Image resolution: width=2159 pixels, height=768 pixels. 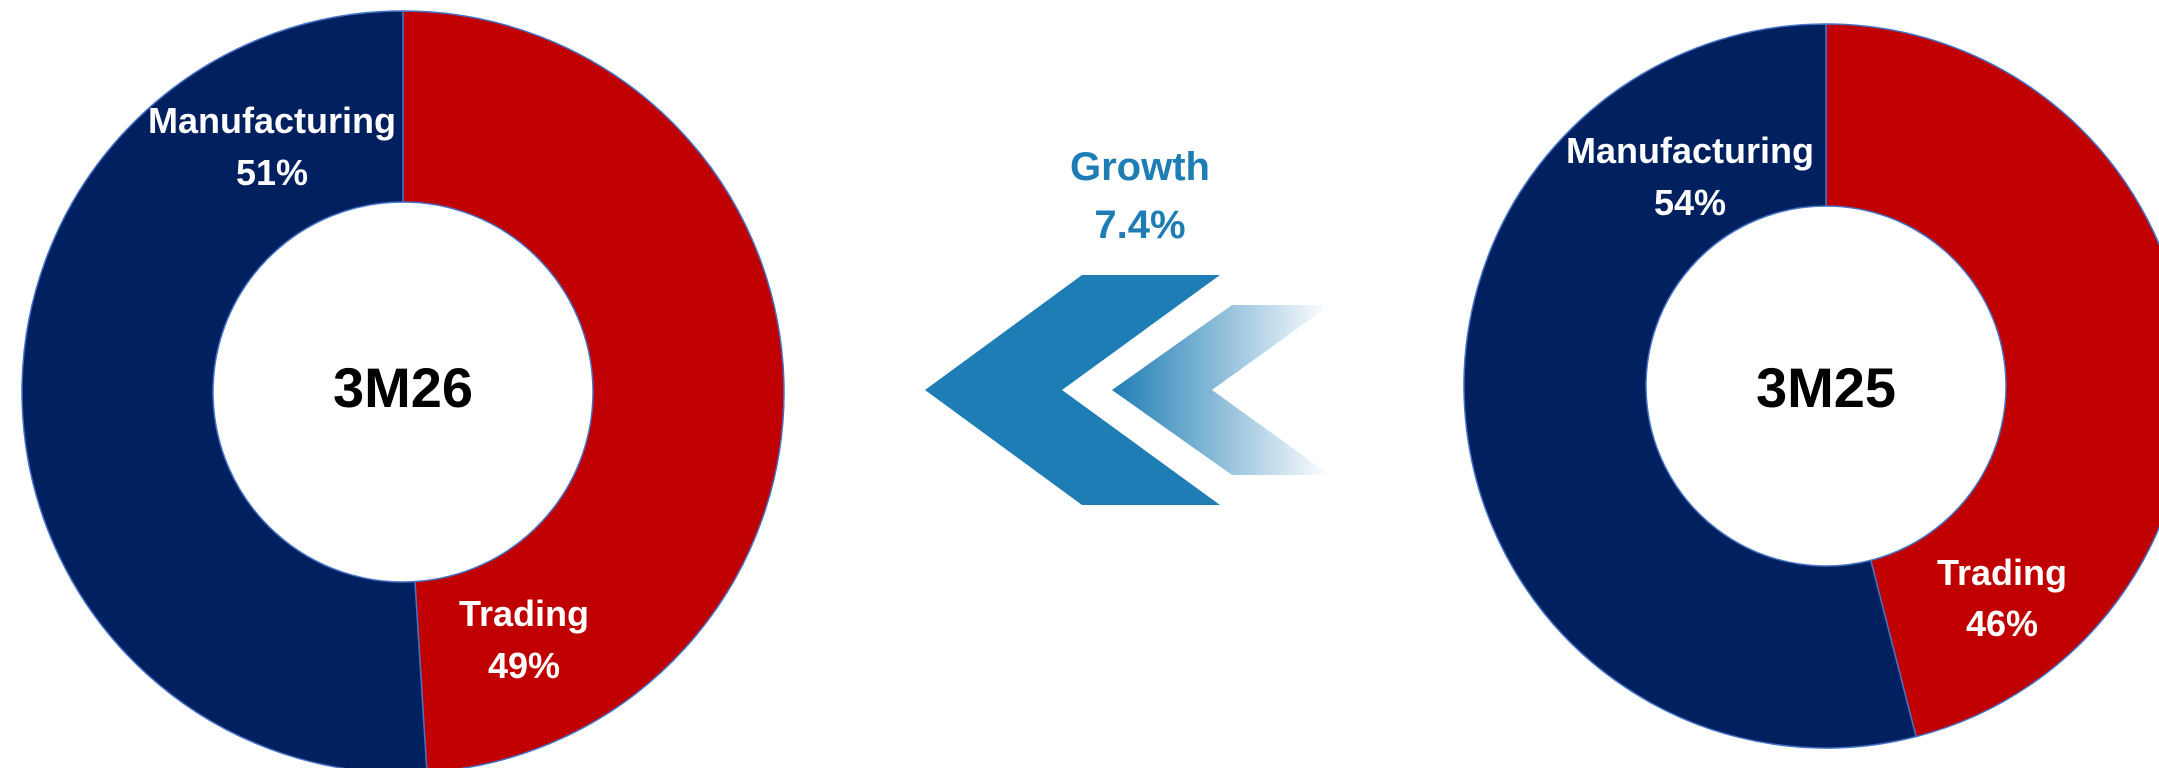 I want to click on slice-label-manufacturing-3m25: Manufacturing, so click(x=1690, y=150).